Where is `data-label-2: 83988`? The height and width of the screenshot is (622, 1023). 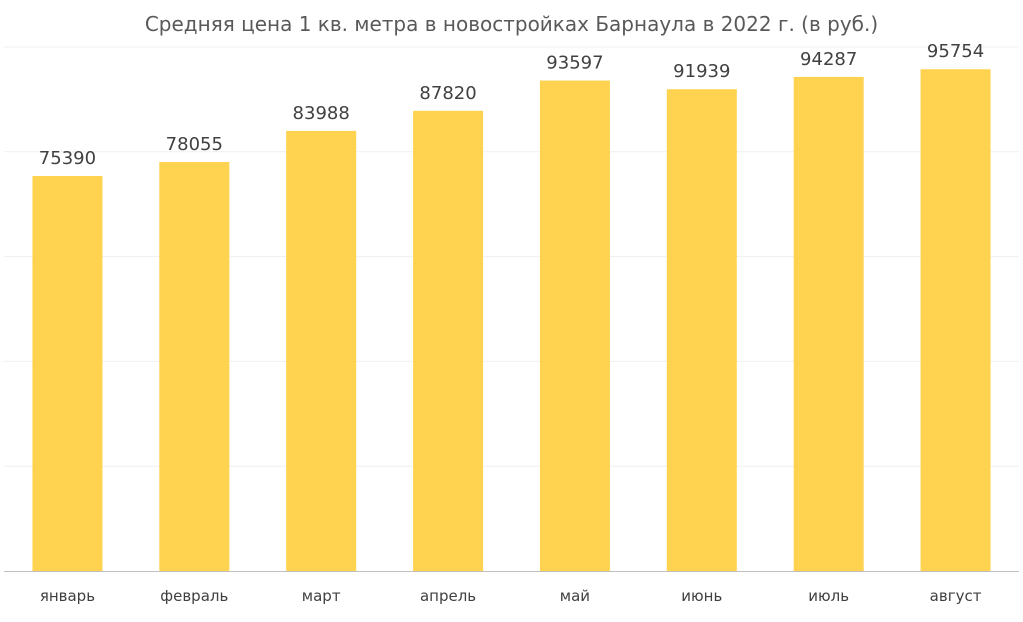
data-label-2: 83988 is located at coordinates (321, 113).